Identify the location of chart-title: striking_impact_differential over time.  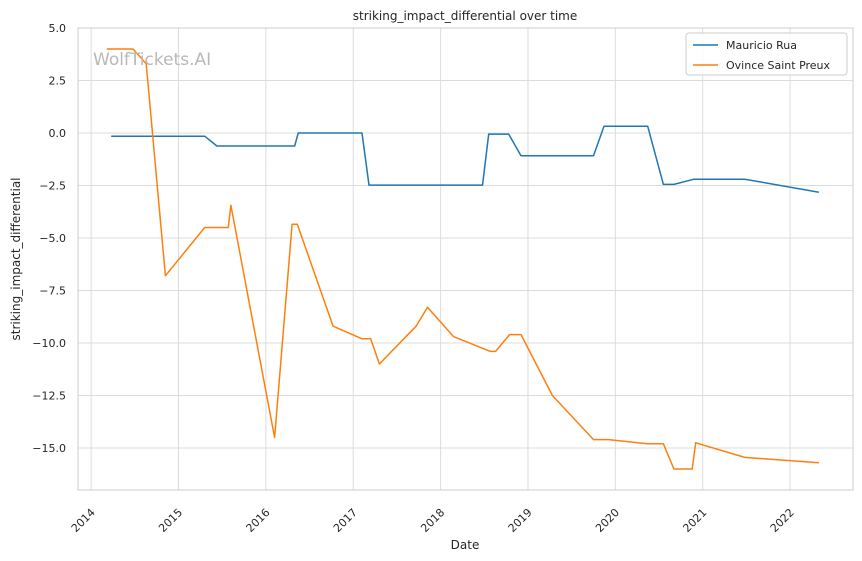
(465, 16).